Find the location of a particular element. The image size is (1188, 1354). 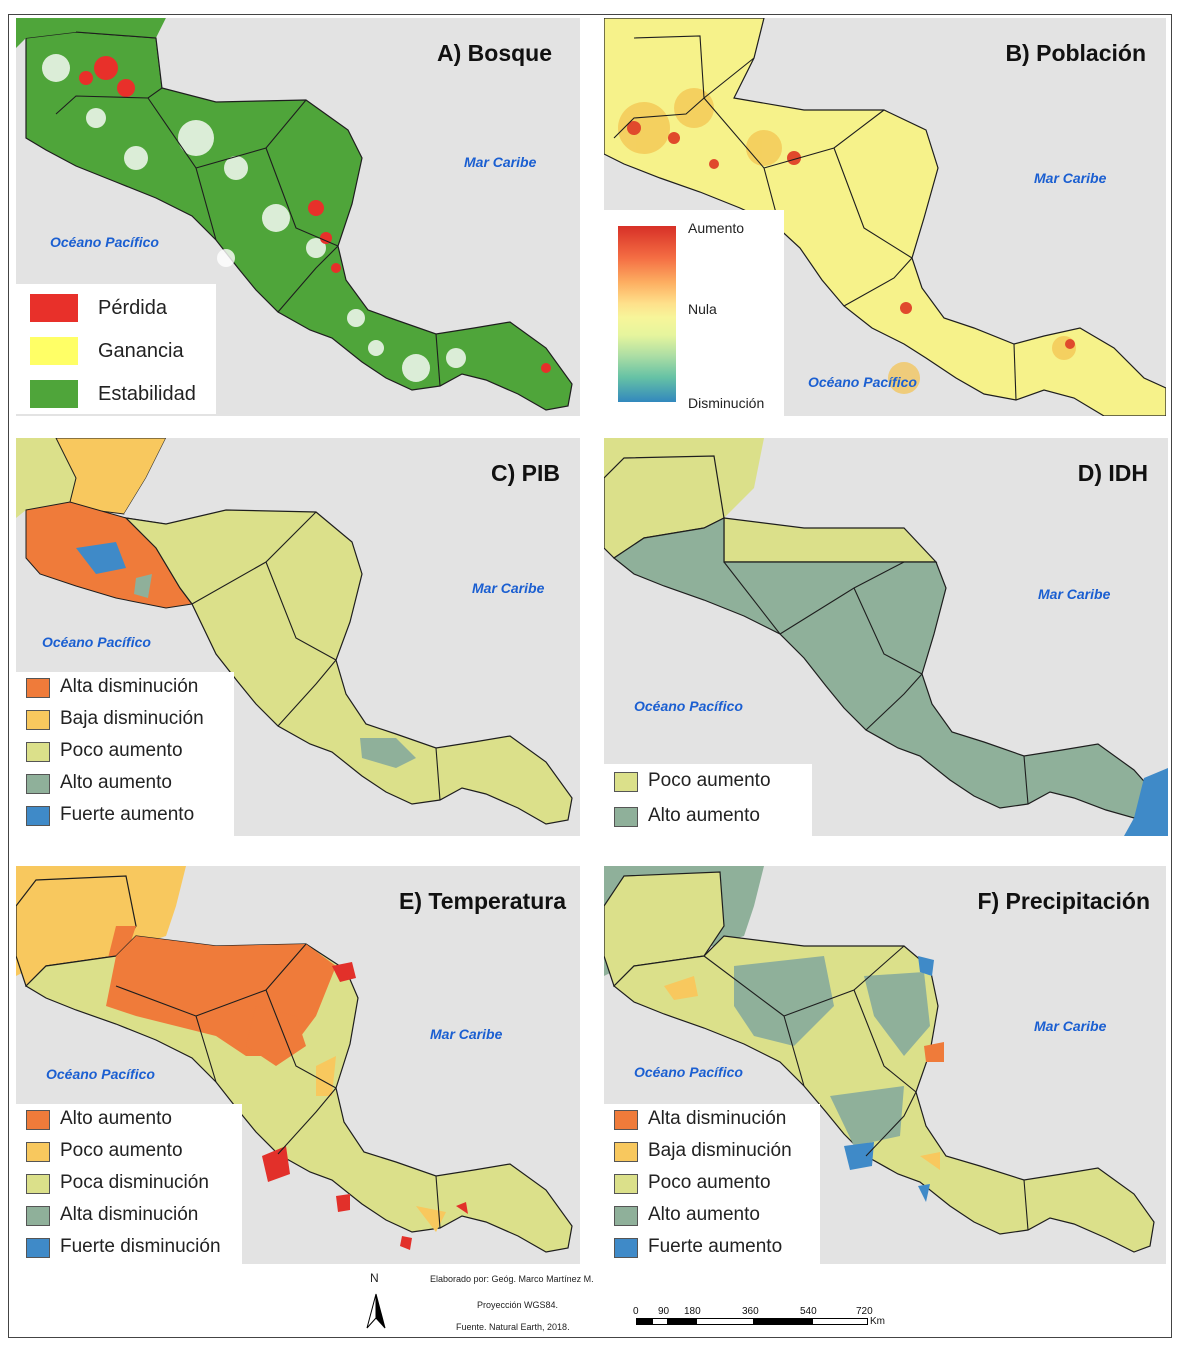

panel-title: C) PIB is located at coordinates (525, 473).